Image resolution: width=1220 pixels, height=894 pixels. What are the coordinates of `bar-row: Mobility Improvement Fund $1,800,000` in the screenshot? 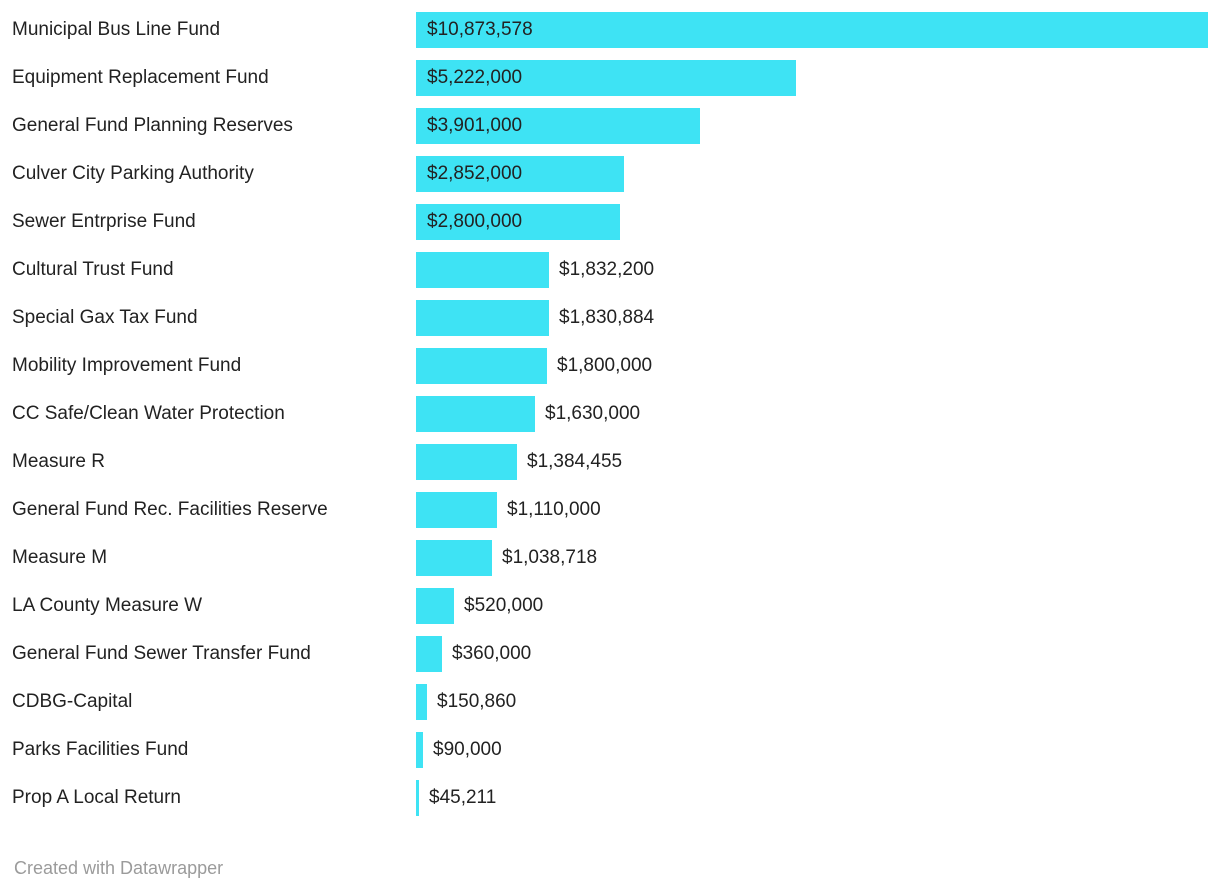 It's located at (610, 366).